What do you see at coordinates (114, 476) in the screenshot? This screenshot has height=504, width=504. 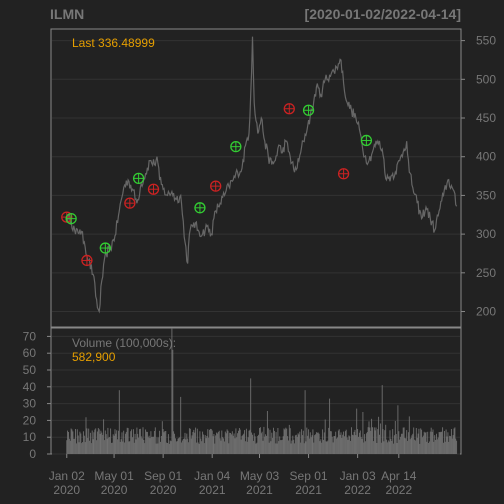 I see `x-tick-label: May 01` at bounding box center [114, 476].